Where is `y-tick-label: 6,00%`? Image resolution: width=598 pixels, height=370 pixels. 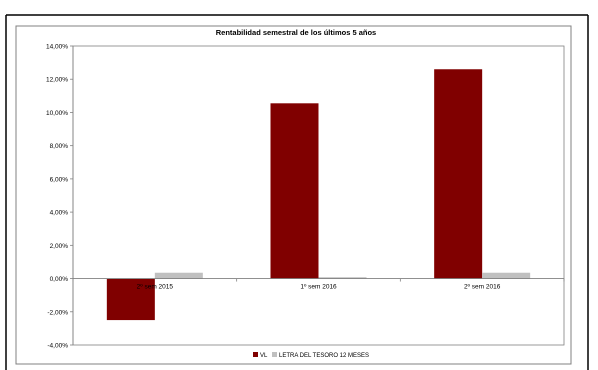 y-tick-label: 6,00% is located at coordinates (59, 179).